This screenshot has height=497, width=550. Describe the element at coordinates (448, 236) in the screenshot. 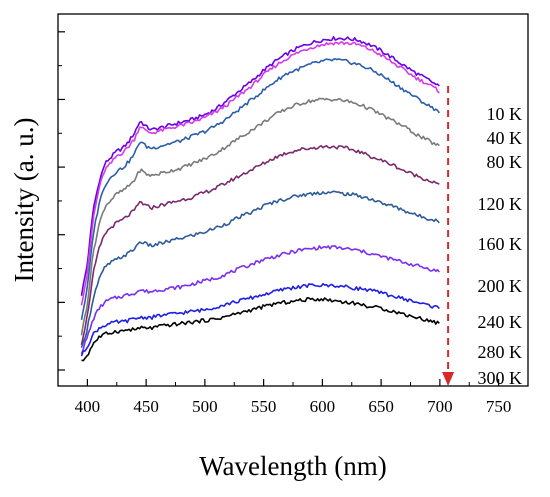

I see `temperature-arrow` at that location.